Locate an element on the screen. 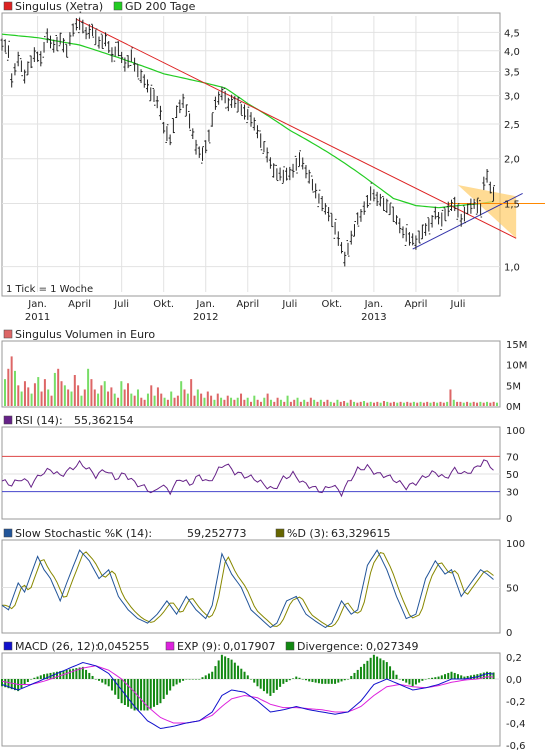  legend-swatch-stoch-k is located at coordinates (8, 533).